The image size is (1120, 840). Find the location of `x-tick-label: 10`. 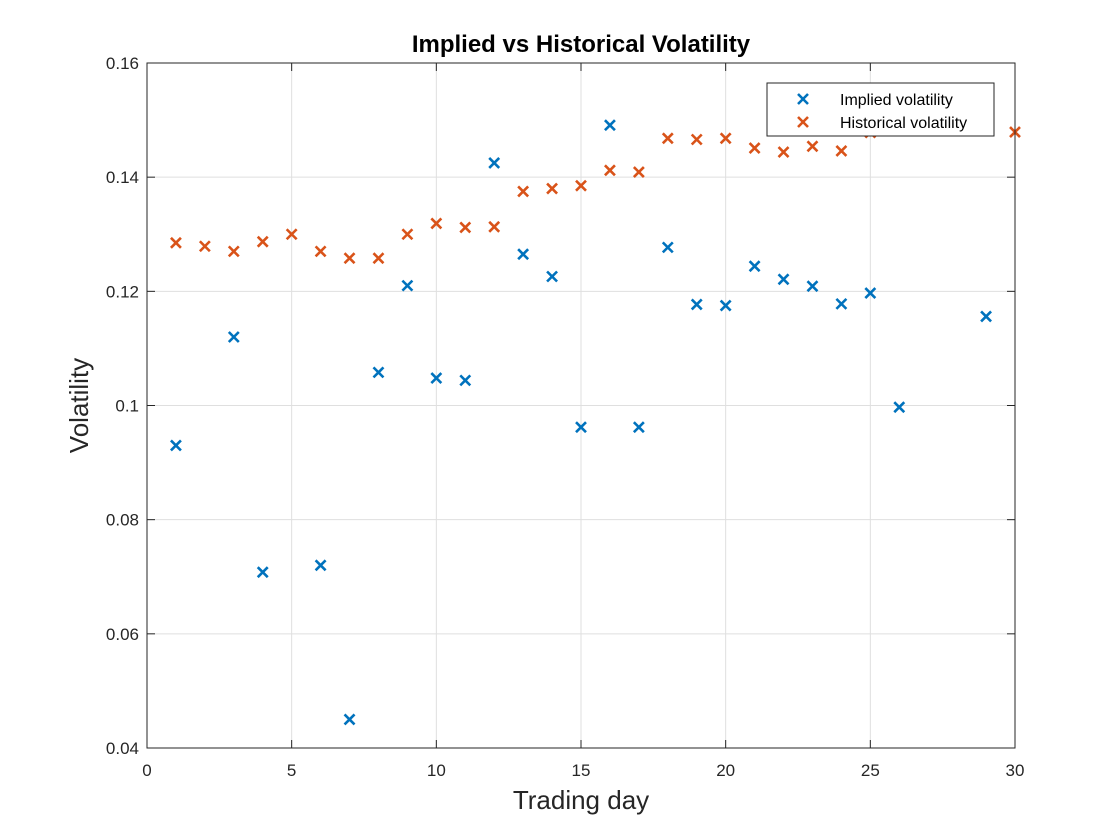

x-tick-label: 10 is located at coordinates (436, 770).